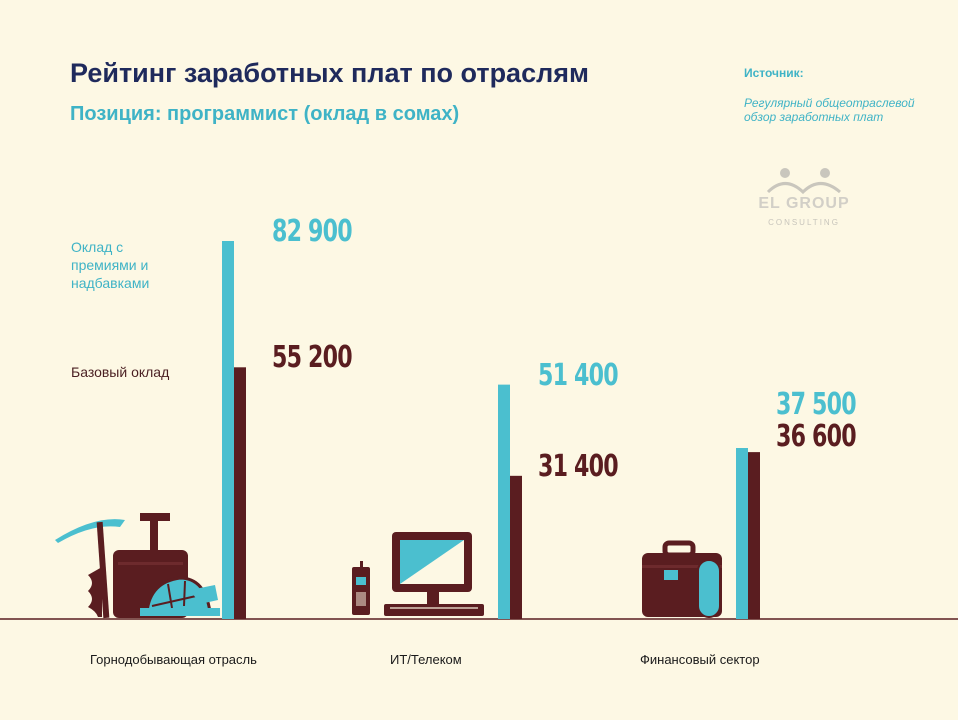 This screenshot has width=958, height=720. I want to click on page-subtitle: Позиция: программист (оклад в сомах), so click(265, 114).